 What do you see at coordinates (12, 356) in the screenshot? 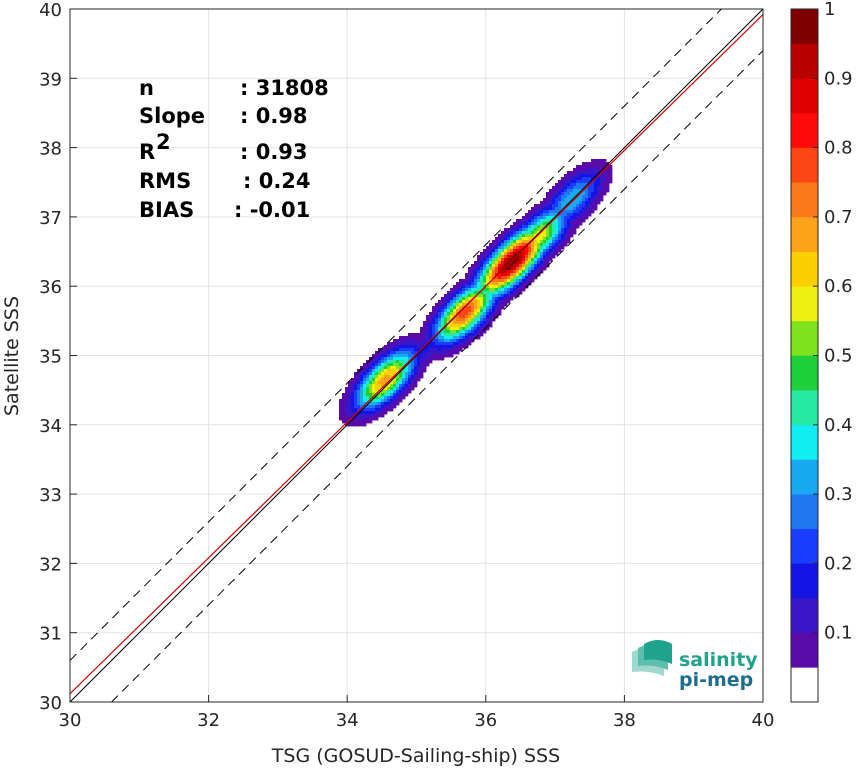
I see `y-axis-label: Satellite SSS` at bounding box center [12, 356].